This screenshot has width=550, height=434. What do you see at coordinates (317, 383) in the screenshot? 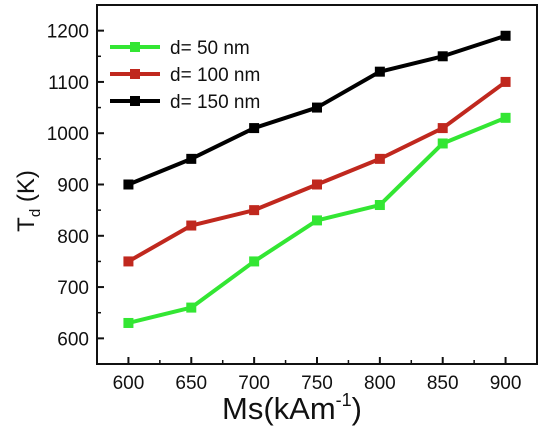
I see `x-tick-label: 750` at bounding box center [317, 383].